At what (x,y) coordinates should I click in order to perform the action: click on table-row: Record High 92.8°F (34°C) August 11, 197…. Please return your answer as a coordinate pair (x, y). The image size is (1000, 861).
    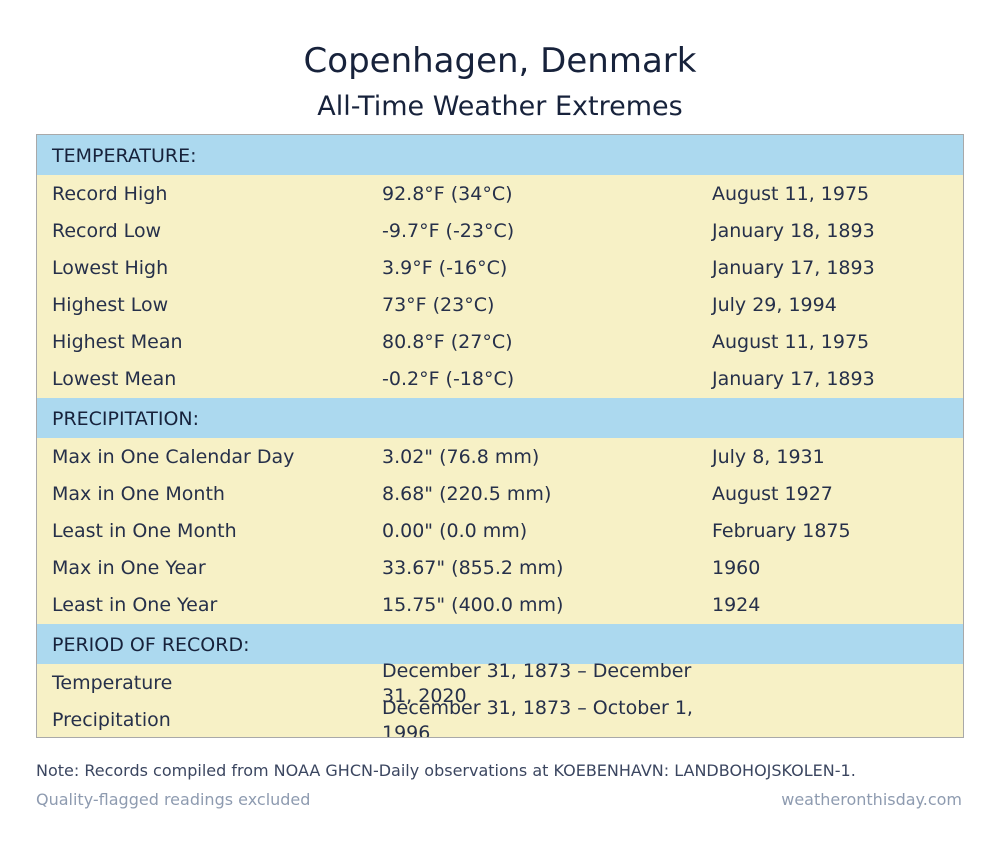
    Looking at the image, I should click on (500, 194).